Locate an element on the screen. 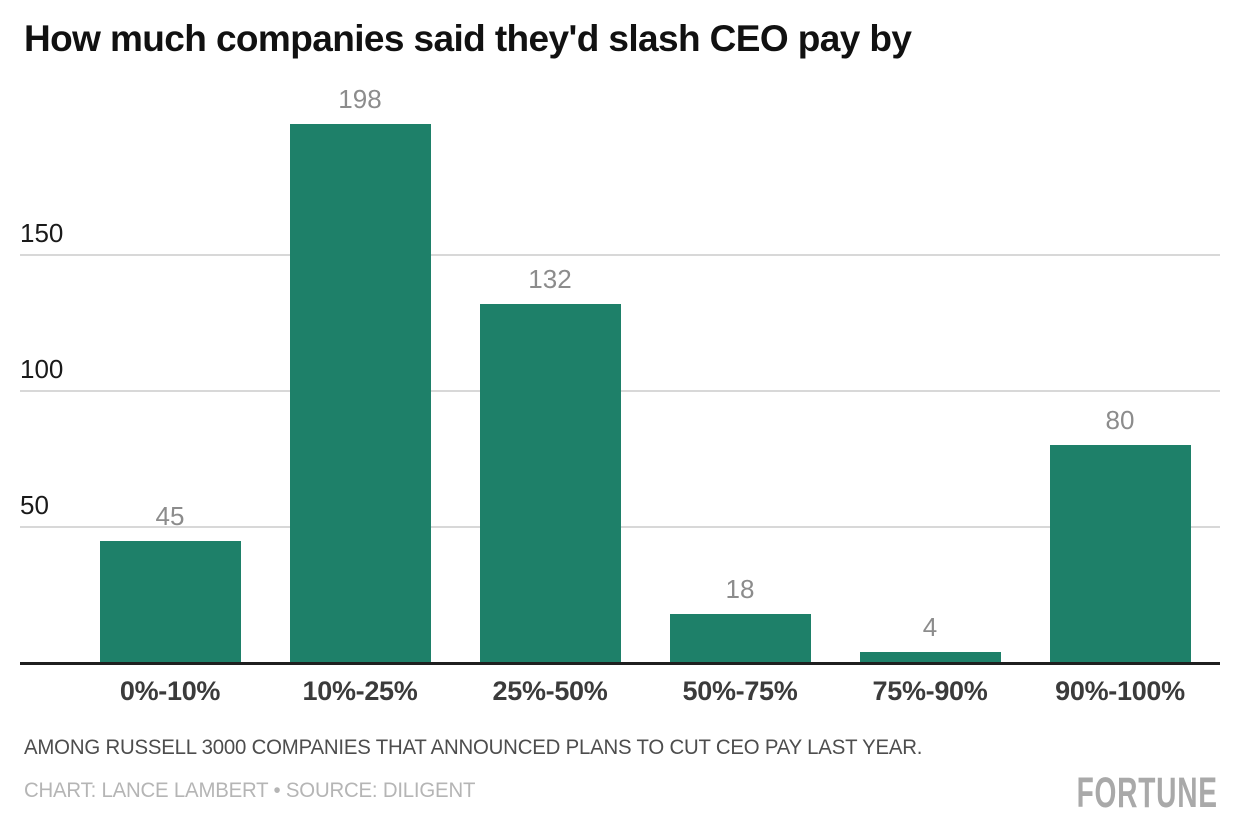 Image resolution: width=1240 pixels, height=840 pixels. y-axis-tick-label: 100 is located at coordinates (42, 369).